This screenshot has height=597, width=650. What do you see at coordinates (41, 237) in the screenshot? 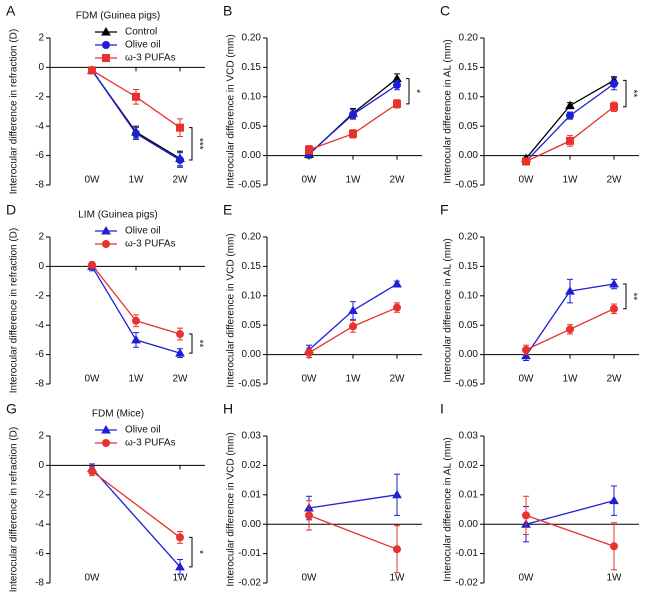
I see `y-tick-label: 2` at bounding box center [41, 237].